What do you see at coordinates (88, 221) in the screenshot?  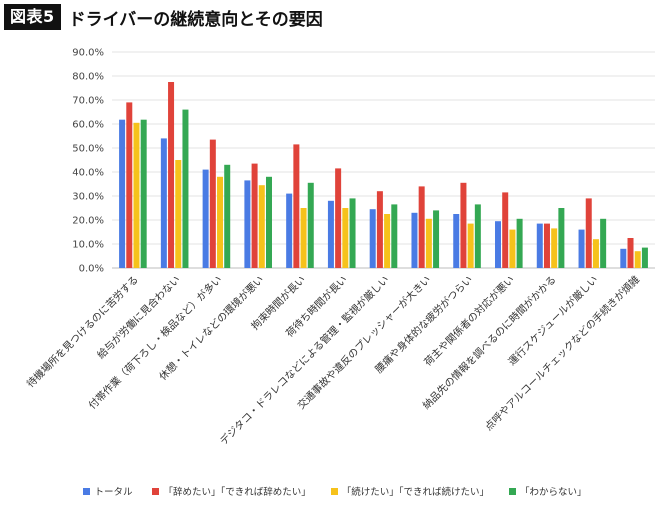 I see `y-tick-label: 20.0%` at bounding box center [88, 221].